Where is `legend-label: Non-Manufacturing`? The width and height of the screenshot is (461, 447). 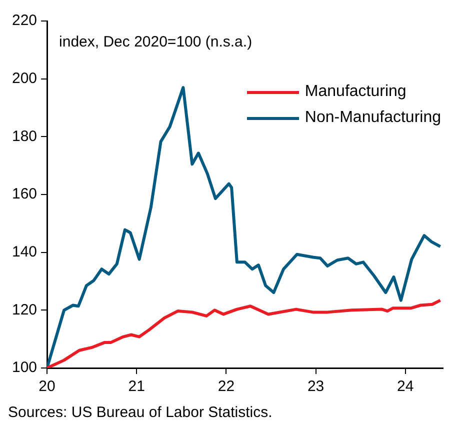 legend-label: Non-Manufacturing is located at coordinates (372, 118).